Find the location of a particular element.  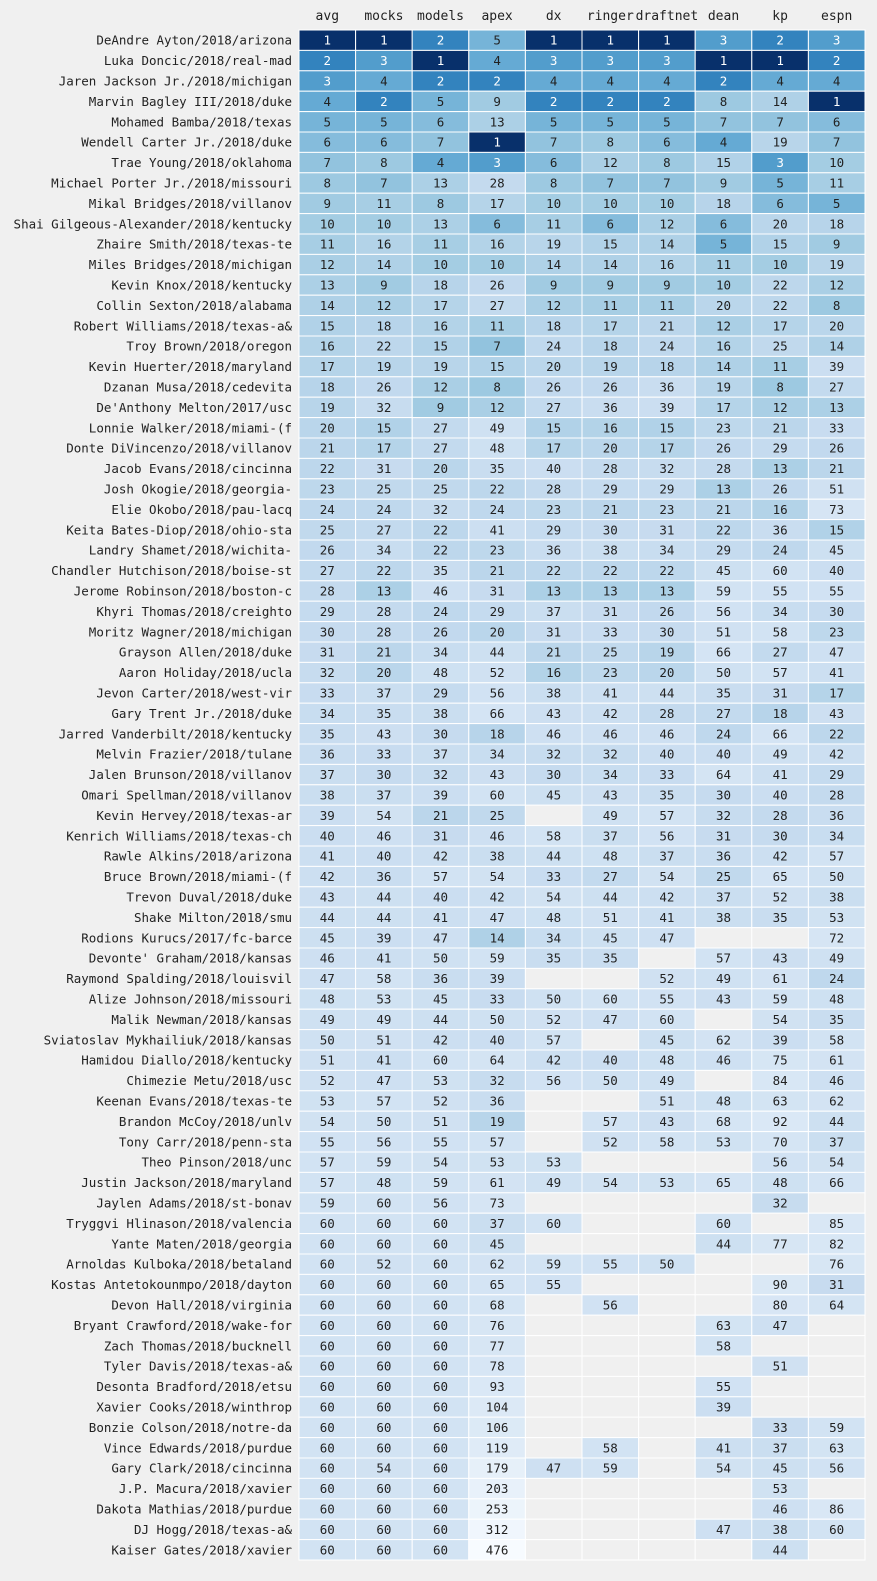

cell-value-label: 18 is located at coordinates (383, 325).